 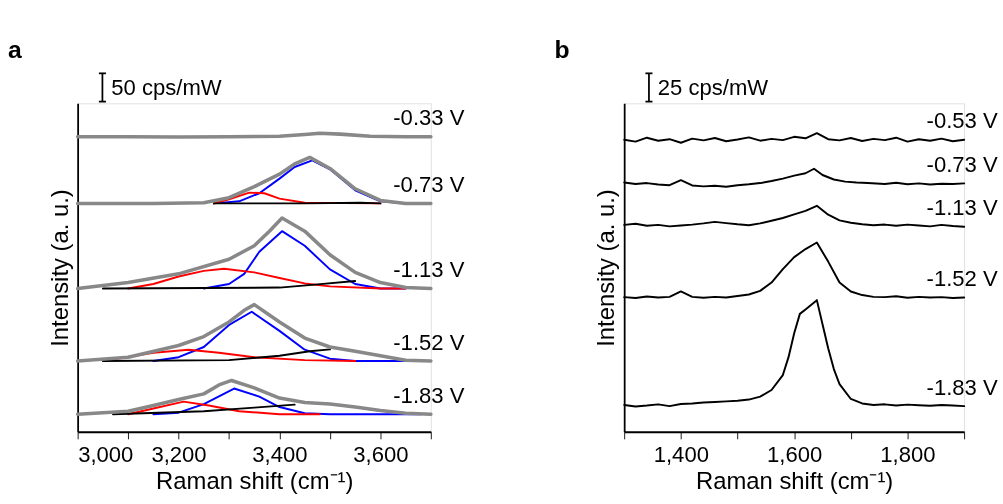 I want to click on x-tick-label: 1,400, so click(x=681, y=455).